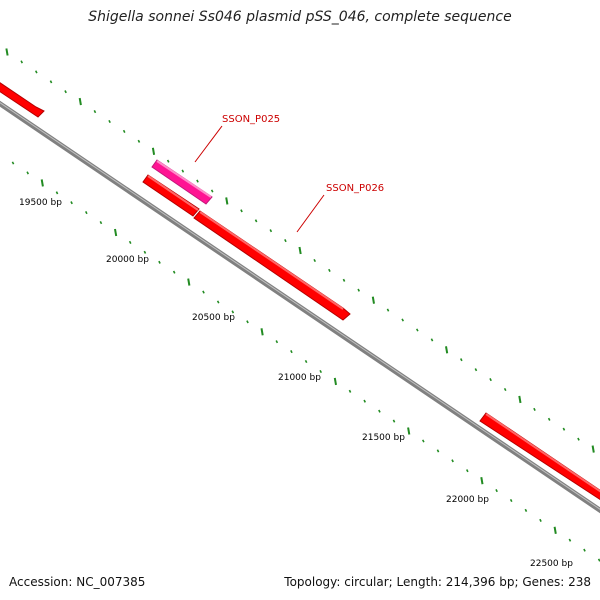  What do you see at coordinates (77, 582) in the screenshot?
I see `accession-text: Accession: NC_007385` at bounding box center [77, 582].